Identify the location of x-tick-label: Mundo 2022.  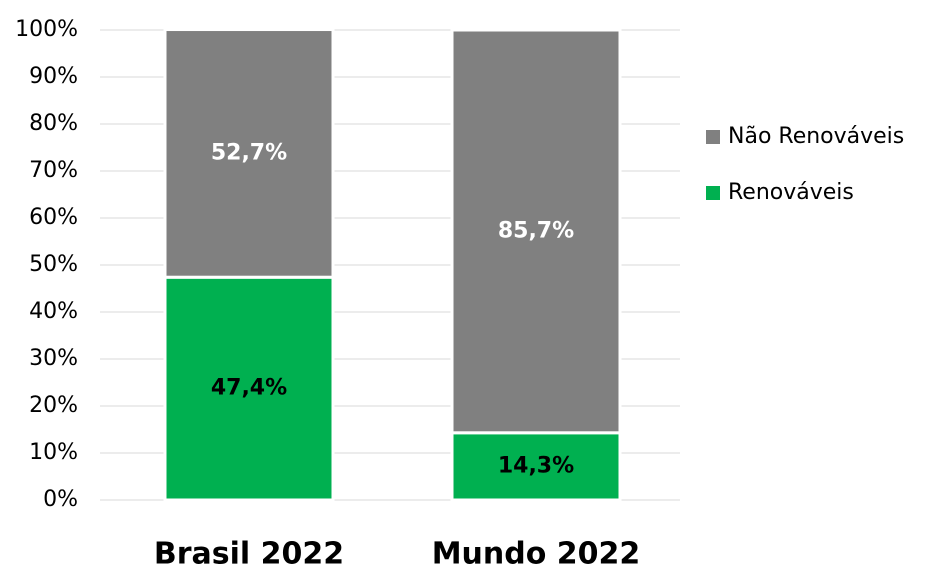
(536, 554).